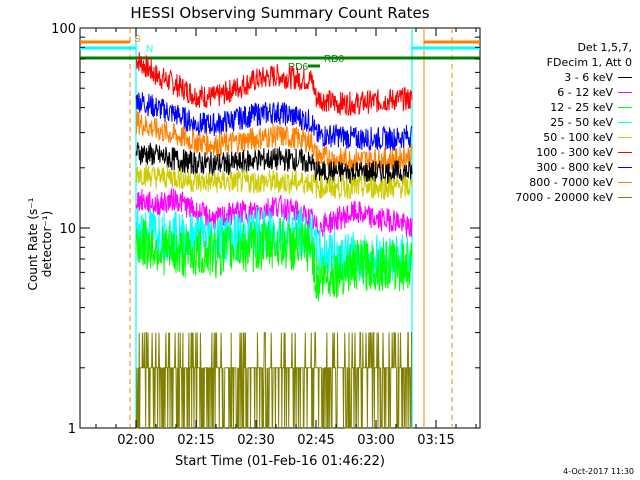 Image resolution: width=640 pixels, height=480 pixels. I want to click on x-tick-label-0: 02:00, so click(135, 440).